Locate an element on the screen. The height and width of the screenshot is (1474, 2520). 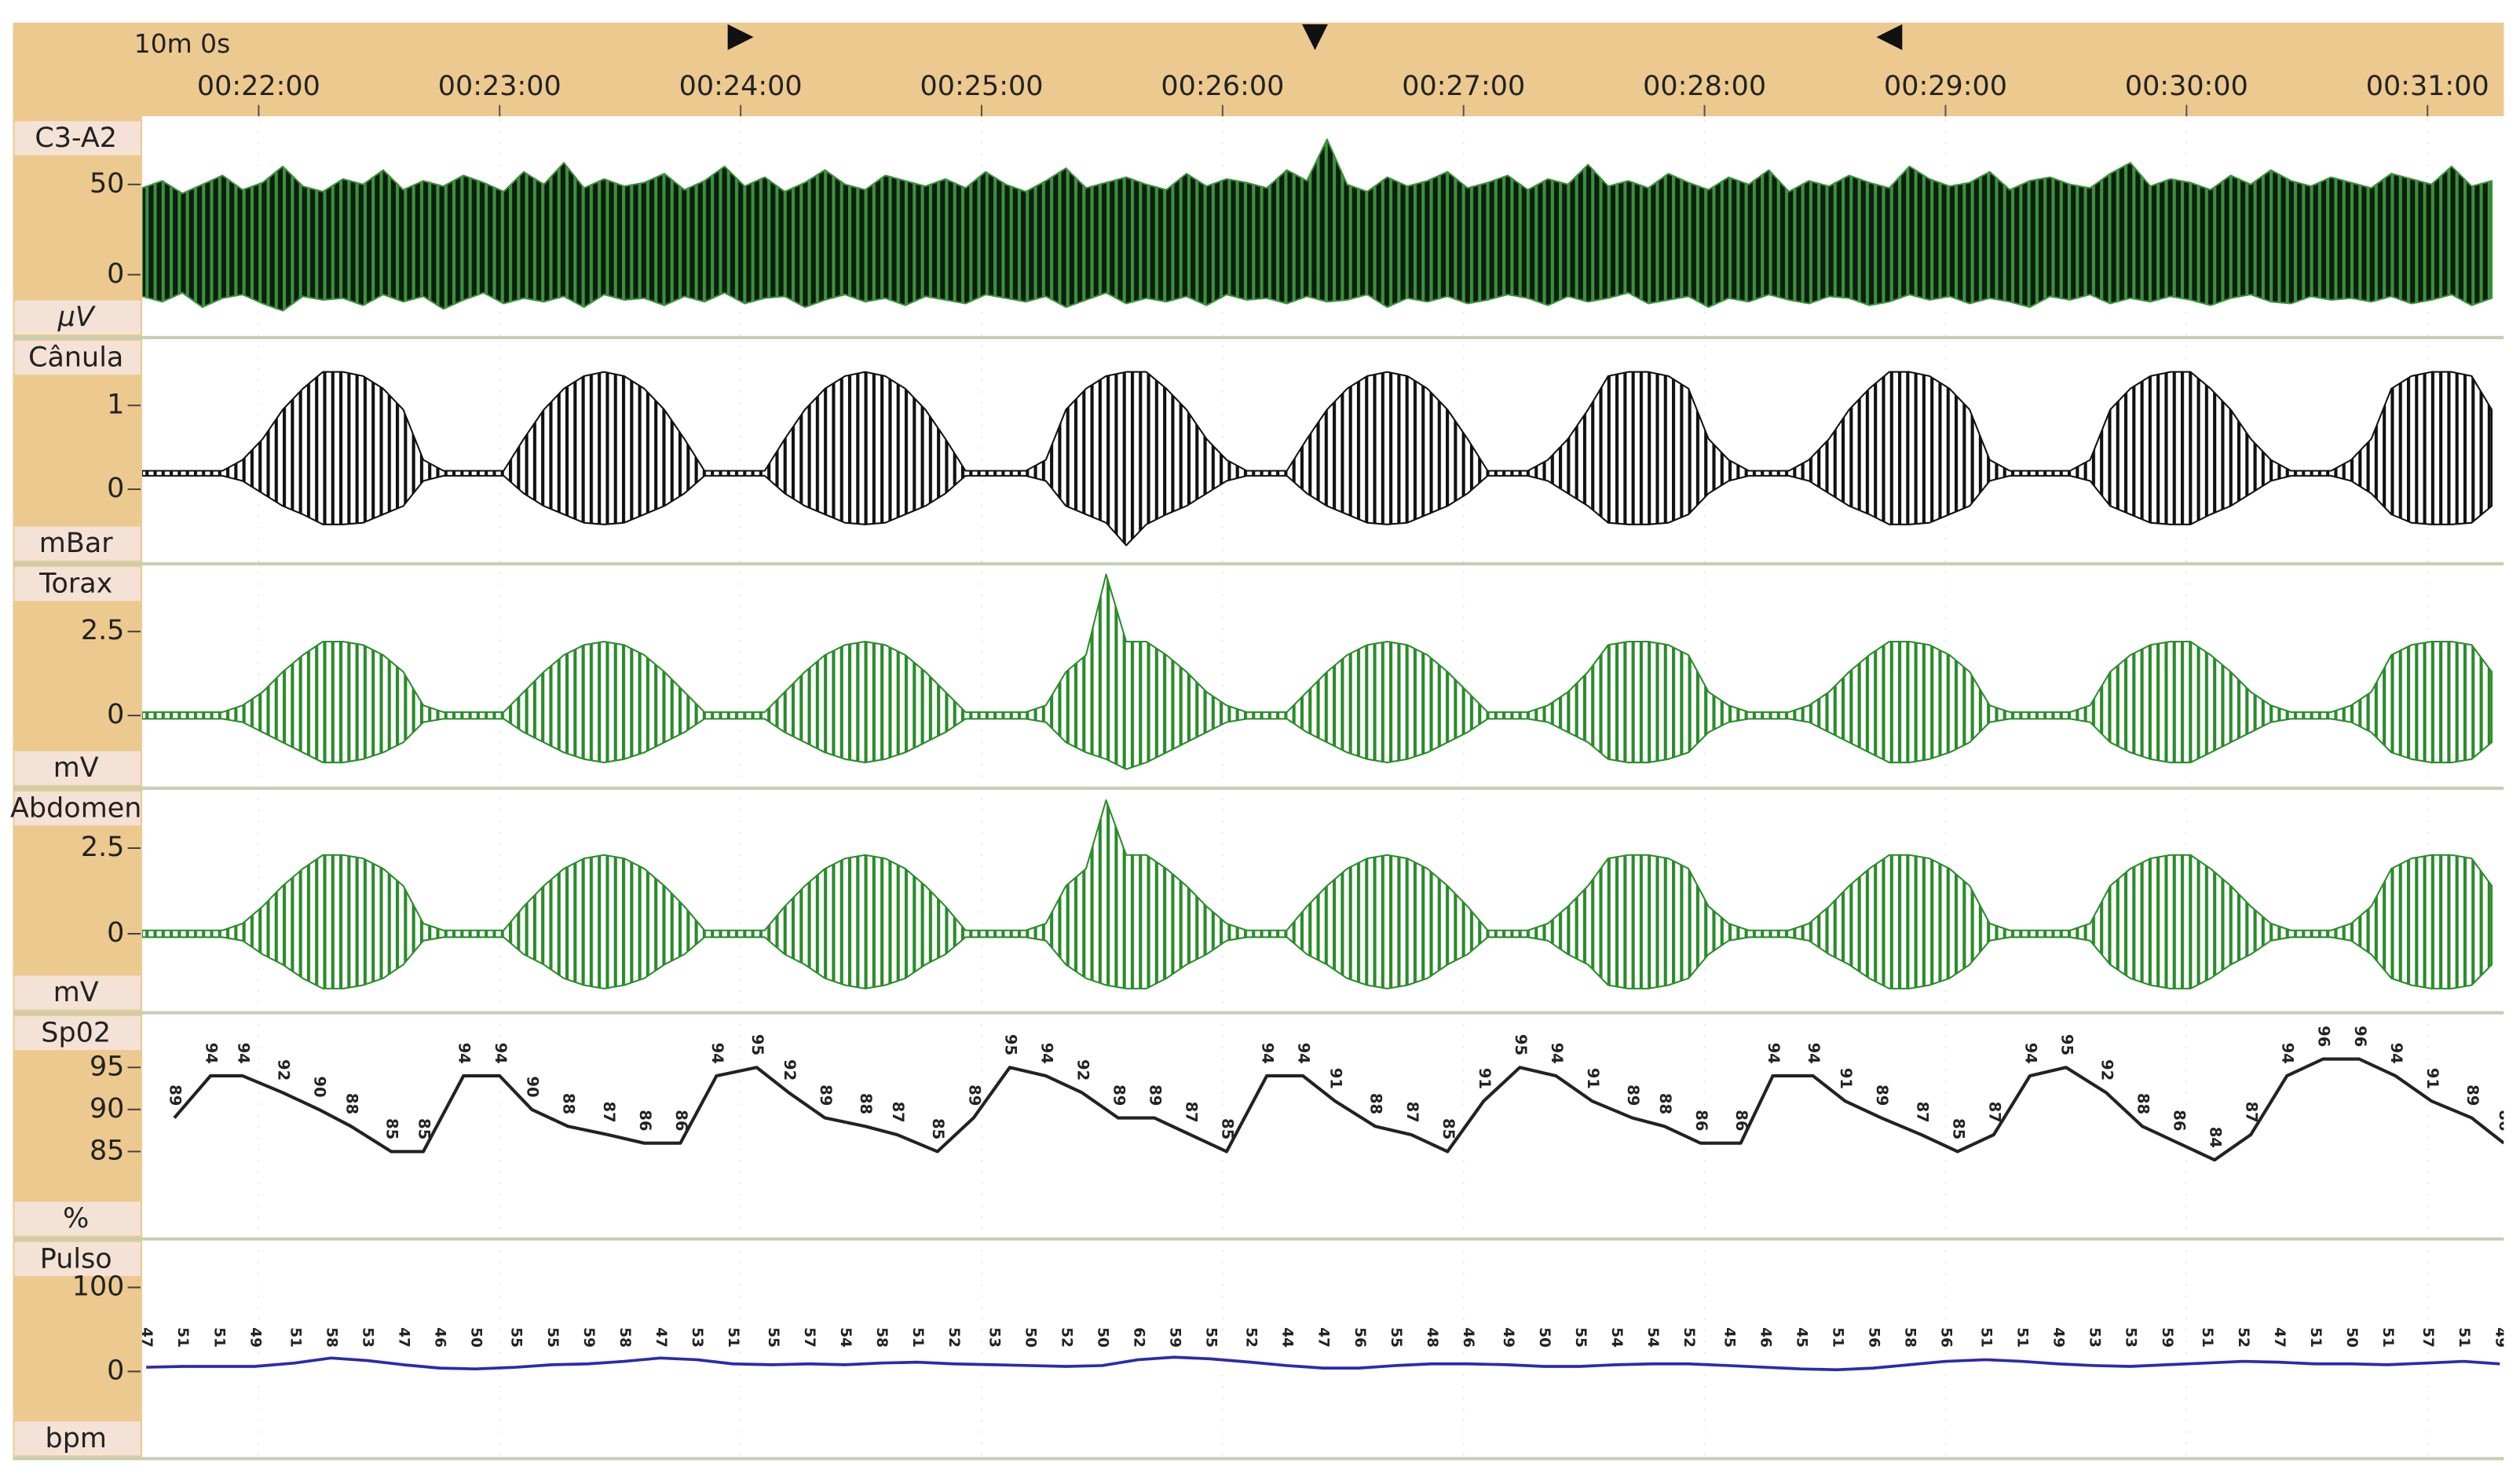
data-label: 92 is located at coordinates (2107, 1070).